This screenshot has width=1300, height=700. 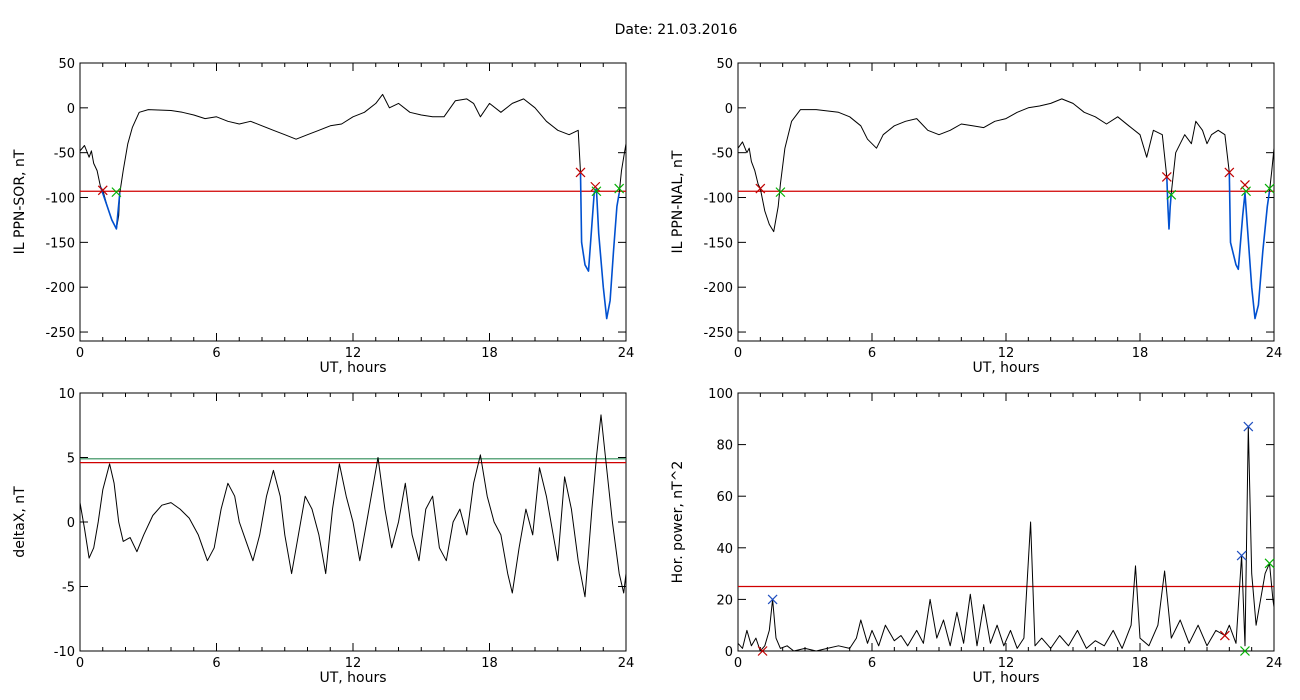 I want to click on y-axis-label: Hor. power, nT^2, so click(x=678, y=522).